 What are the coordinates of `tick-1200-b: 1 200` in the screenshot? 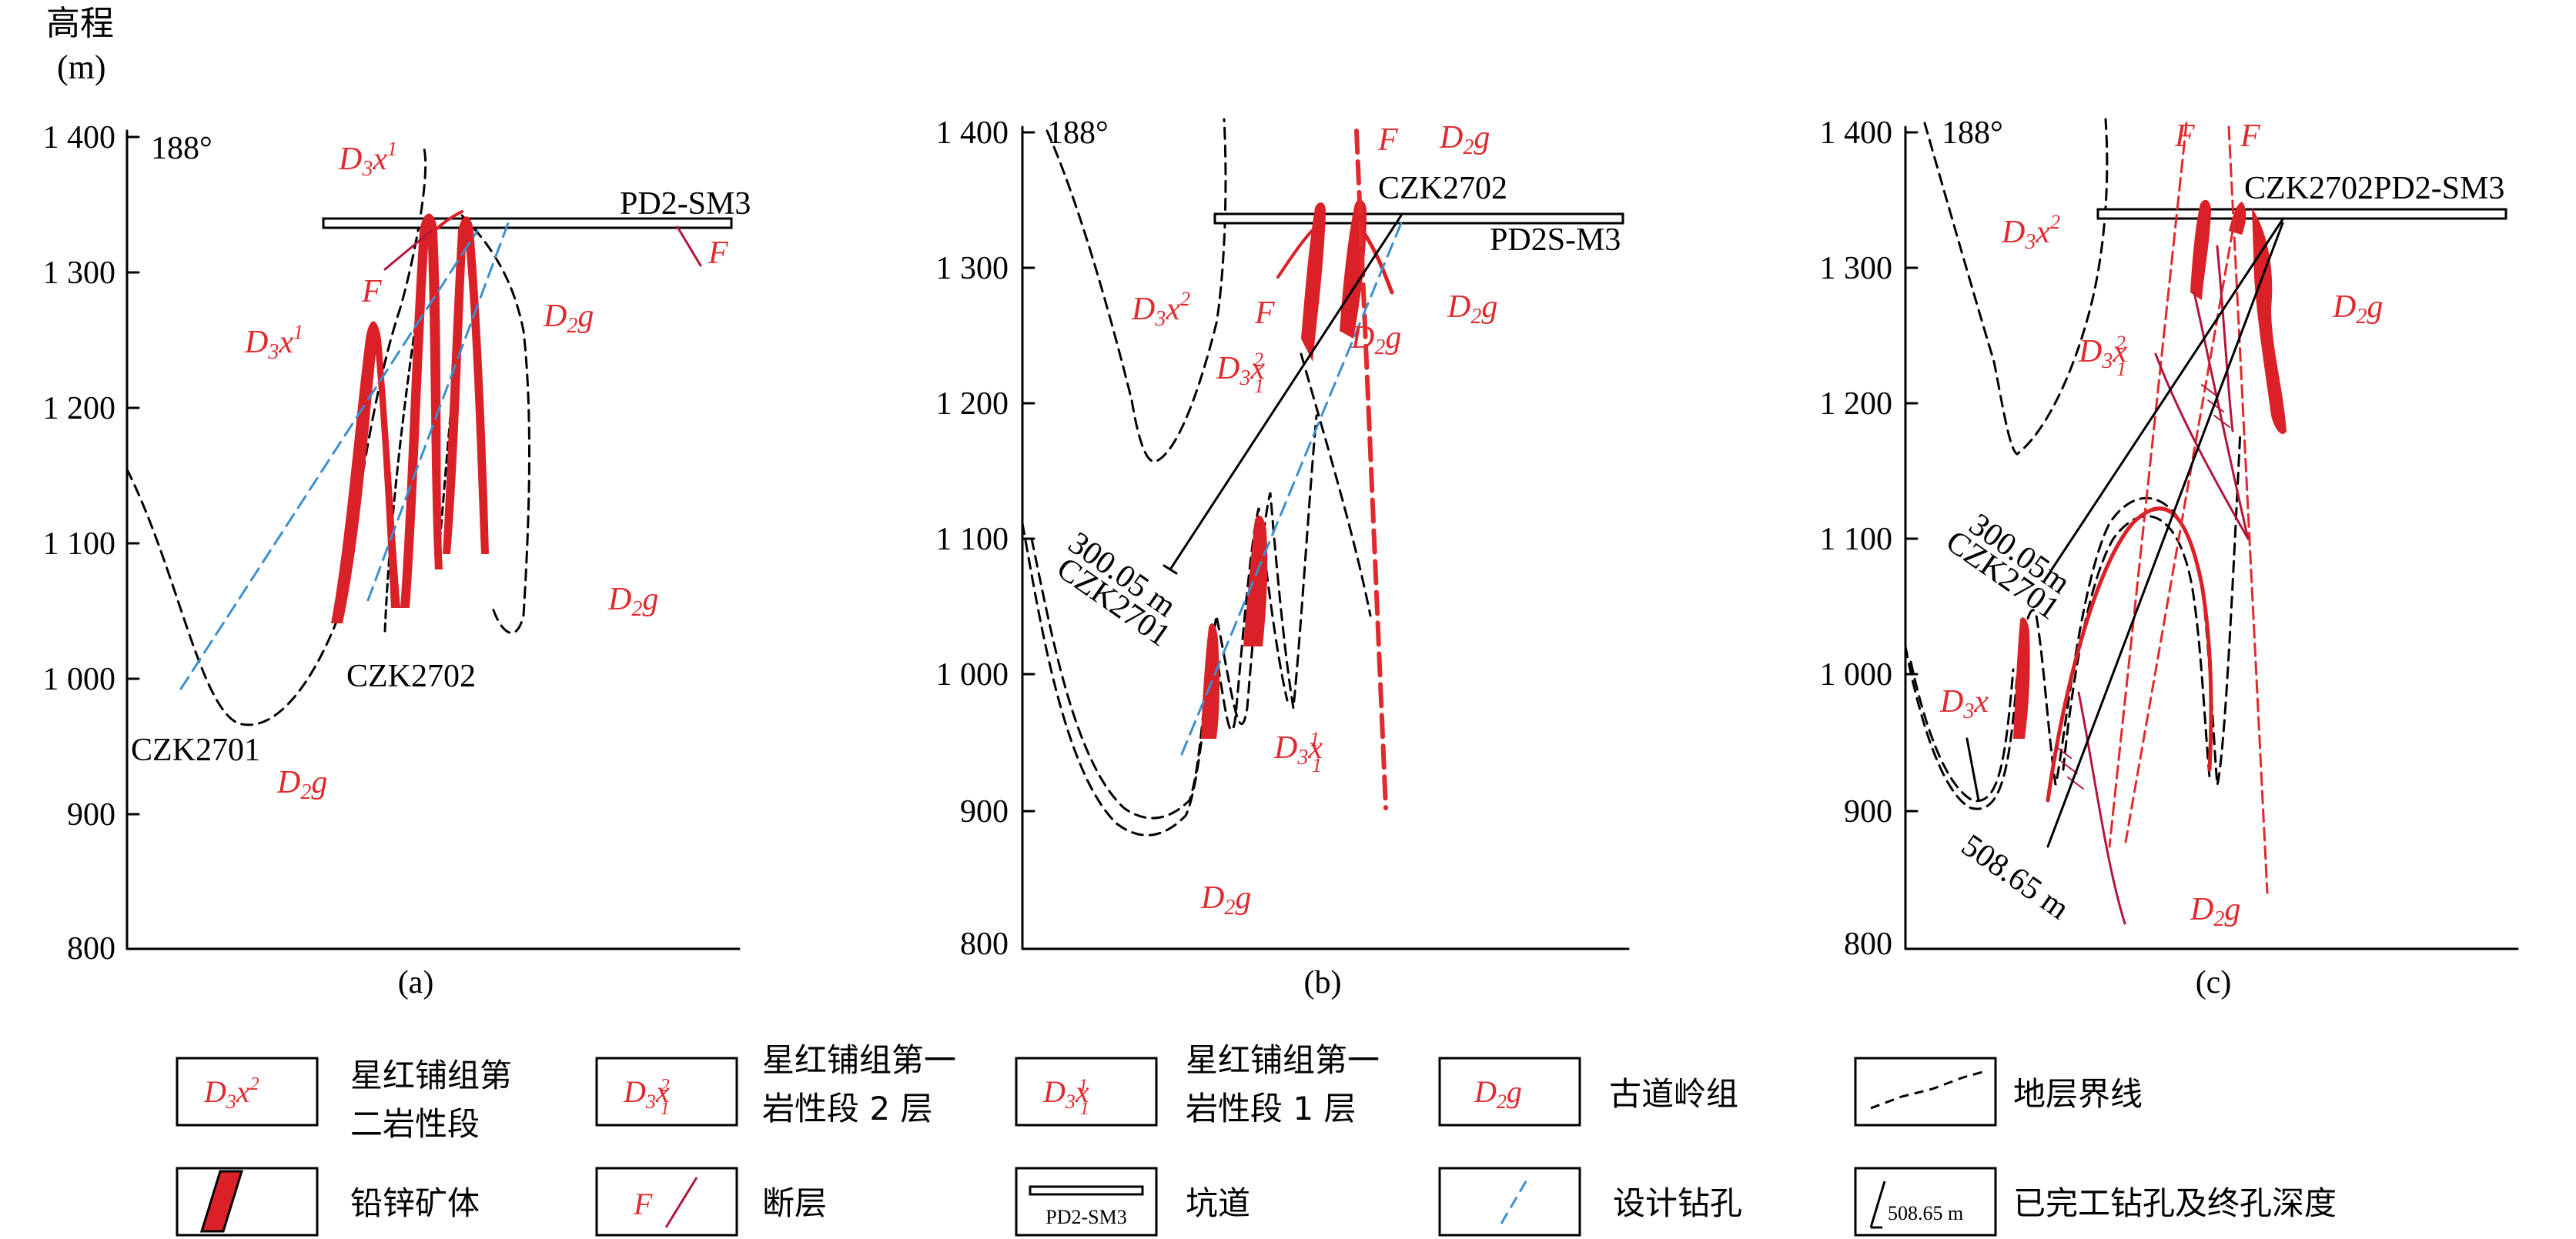 It's located at (972, 404).